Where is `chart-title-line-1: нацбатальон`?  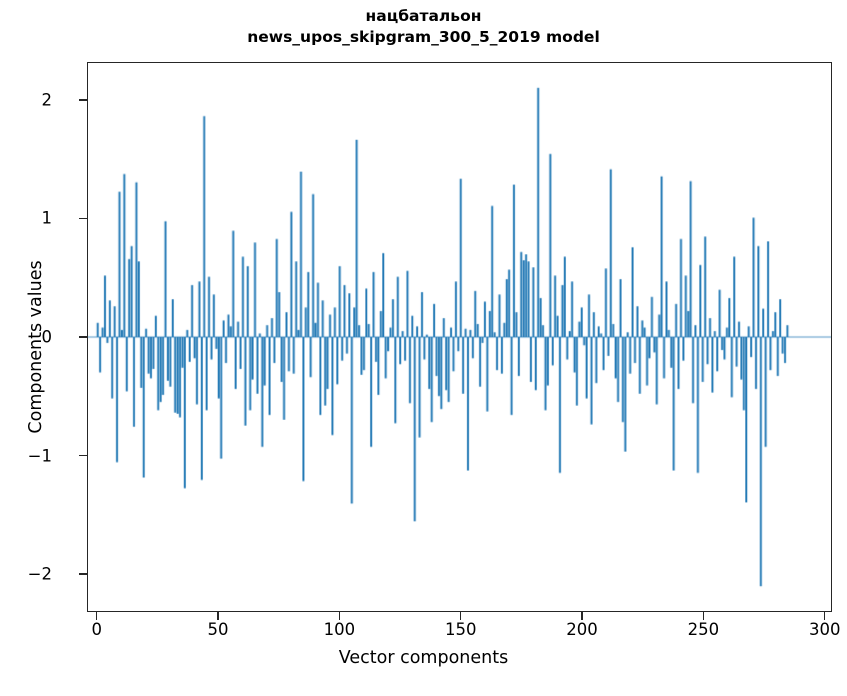 chart-title-line-1: нацбатальон is located at coordinates (423, 16).